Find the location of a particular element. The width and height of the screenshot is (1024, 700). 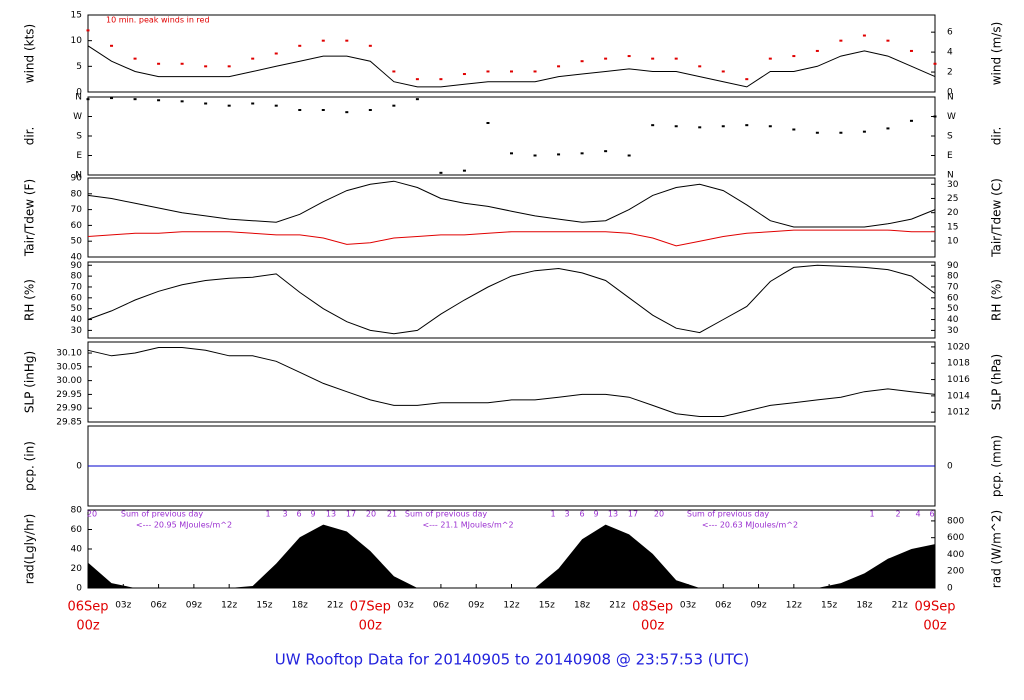

day-tick-label: 08Sep is located at coordinates (652, 607).